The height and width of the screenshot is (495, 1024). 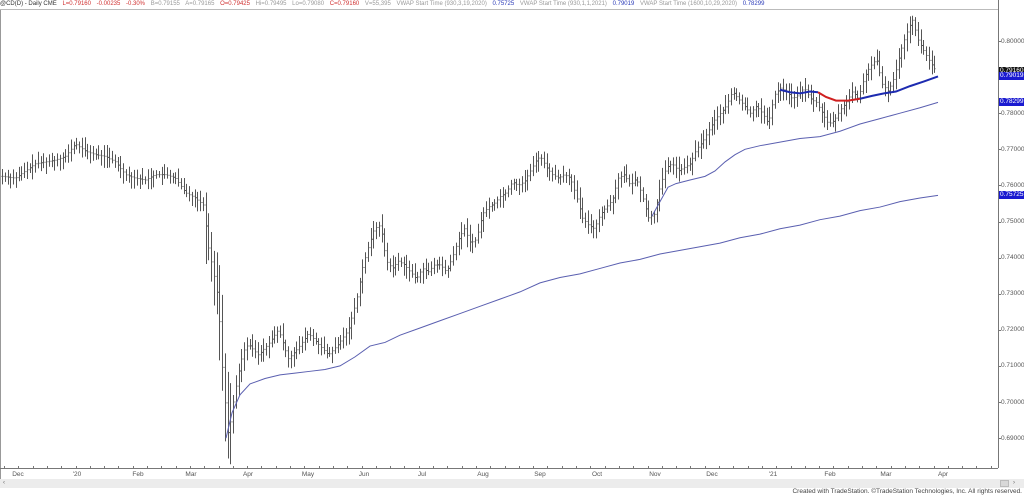 I want to click on price-axis-label: 0.75000, so click(x=1012, y=221).